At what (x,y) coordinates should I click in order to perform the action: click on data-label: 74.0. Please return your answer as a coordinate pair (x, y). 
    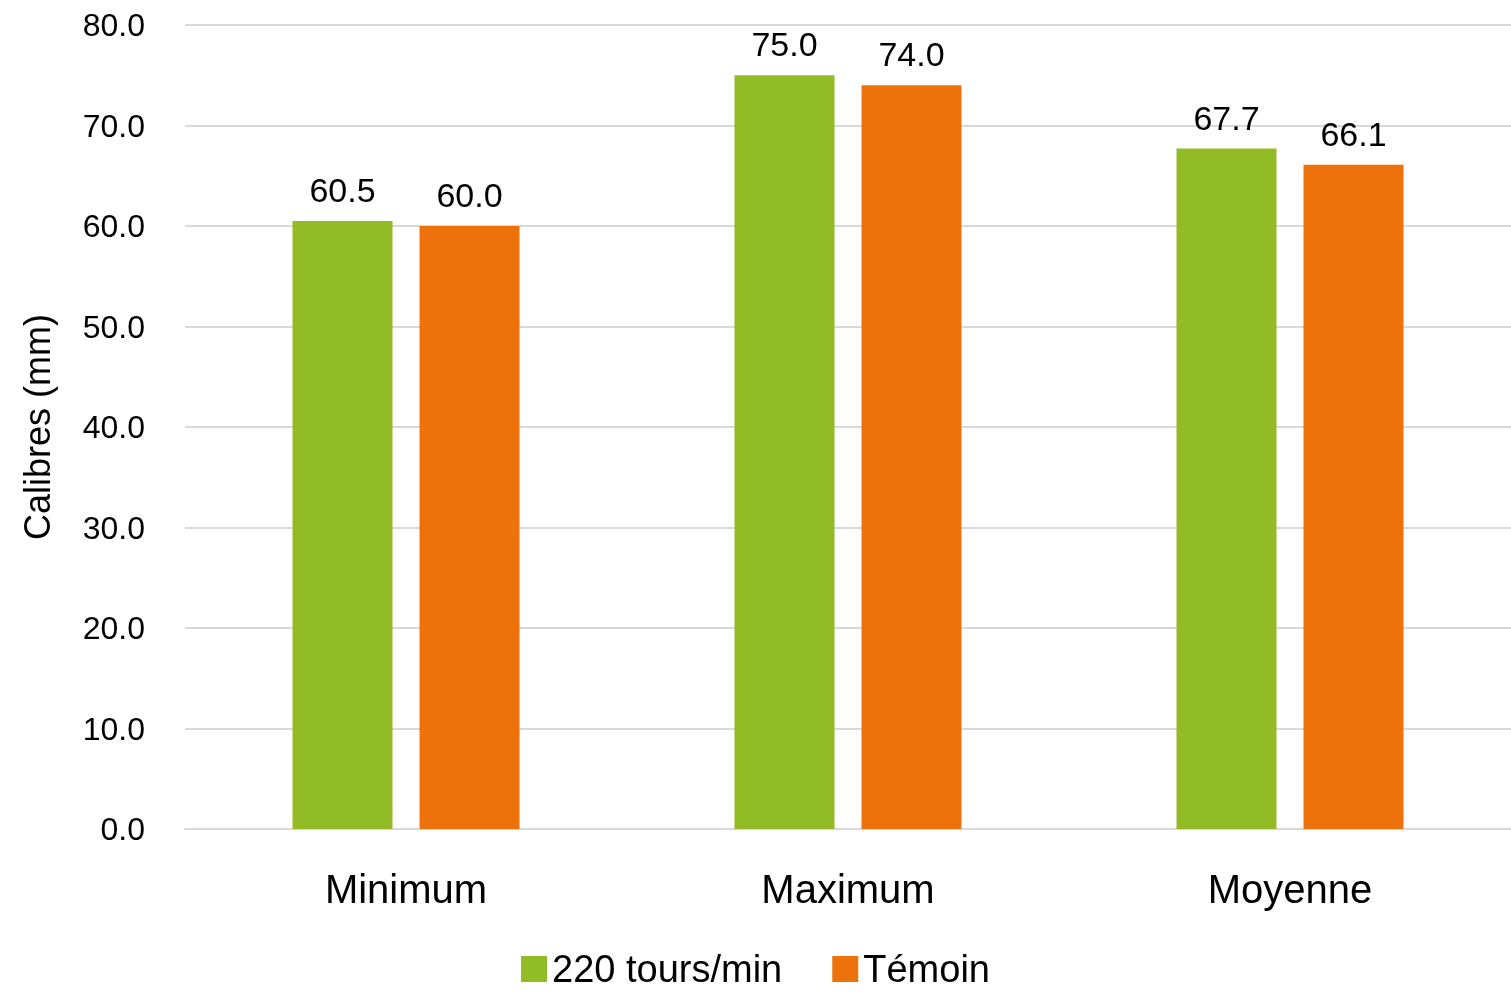
    Looking at the image, I should click on (911, 54).